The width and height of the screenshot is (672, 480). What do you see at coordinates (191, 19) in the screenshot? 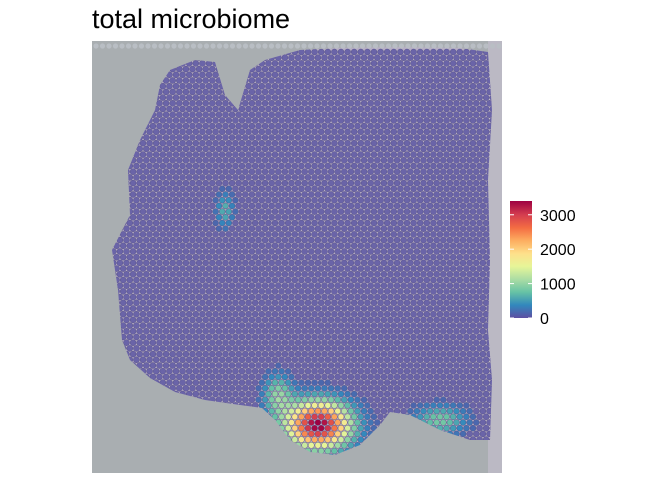
I see `chart-title: total microbiome` at bounding box center [191, 19].